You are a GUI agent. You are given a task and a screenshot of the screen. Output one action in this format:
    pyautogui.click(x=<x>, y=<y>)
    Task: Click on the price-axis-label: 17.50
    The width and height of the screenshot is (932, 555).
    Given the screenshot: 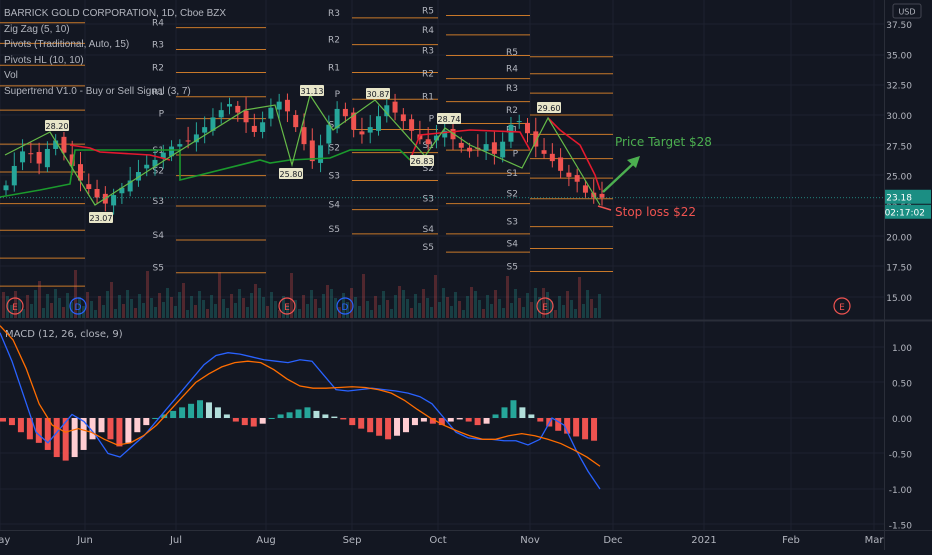 What is the action you would take?
    pyautogui.click(x=899, y=269)
    